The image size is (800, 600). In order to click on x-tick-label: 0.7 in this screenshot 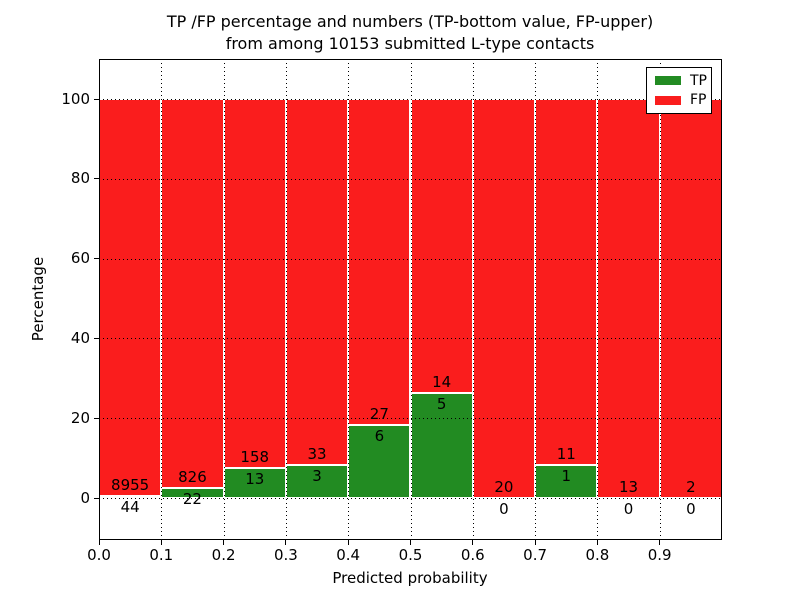, I will do `click(535, 555)`.